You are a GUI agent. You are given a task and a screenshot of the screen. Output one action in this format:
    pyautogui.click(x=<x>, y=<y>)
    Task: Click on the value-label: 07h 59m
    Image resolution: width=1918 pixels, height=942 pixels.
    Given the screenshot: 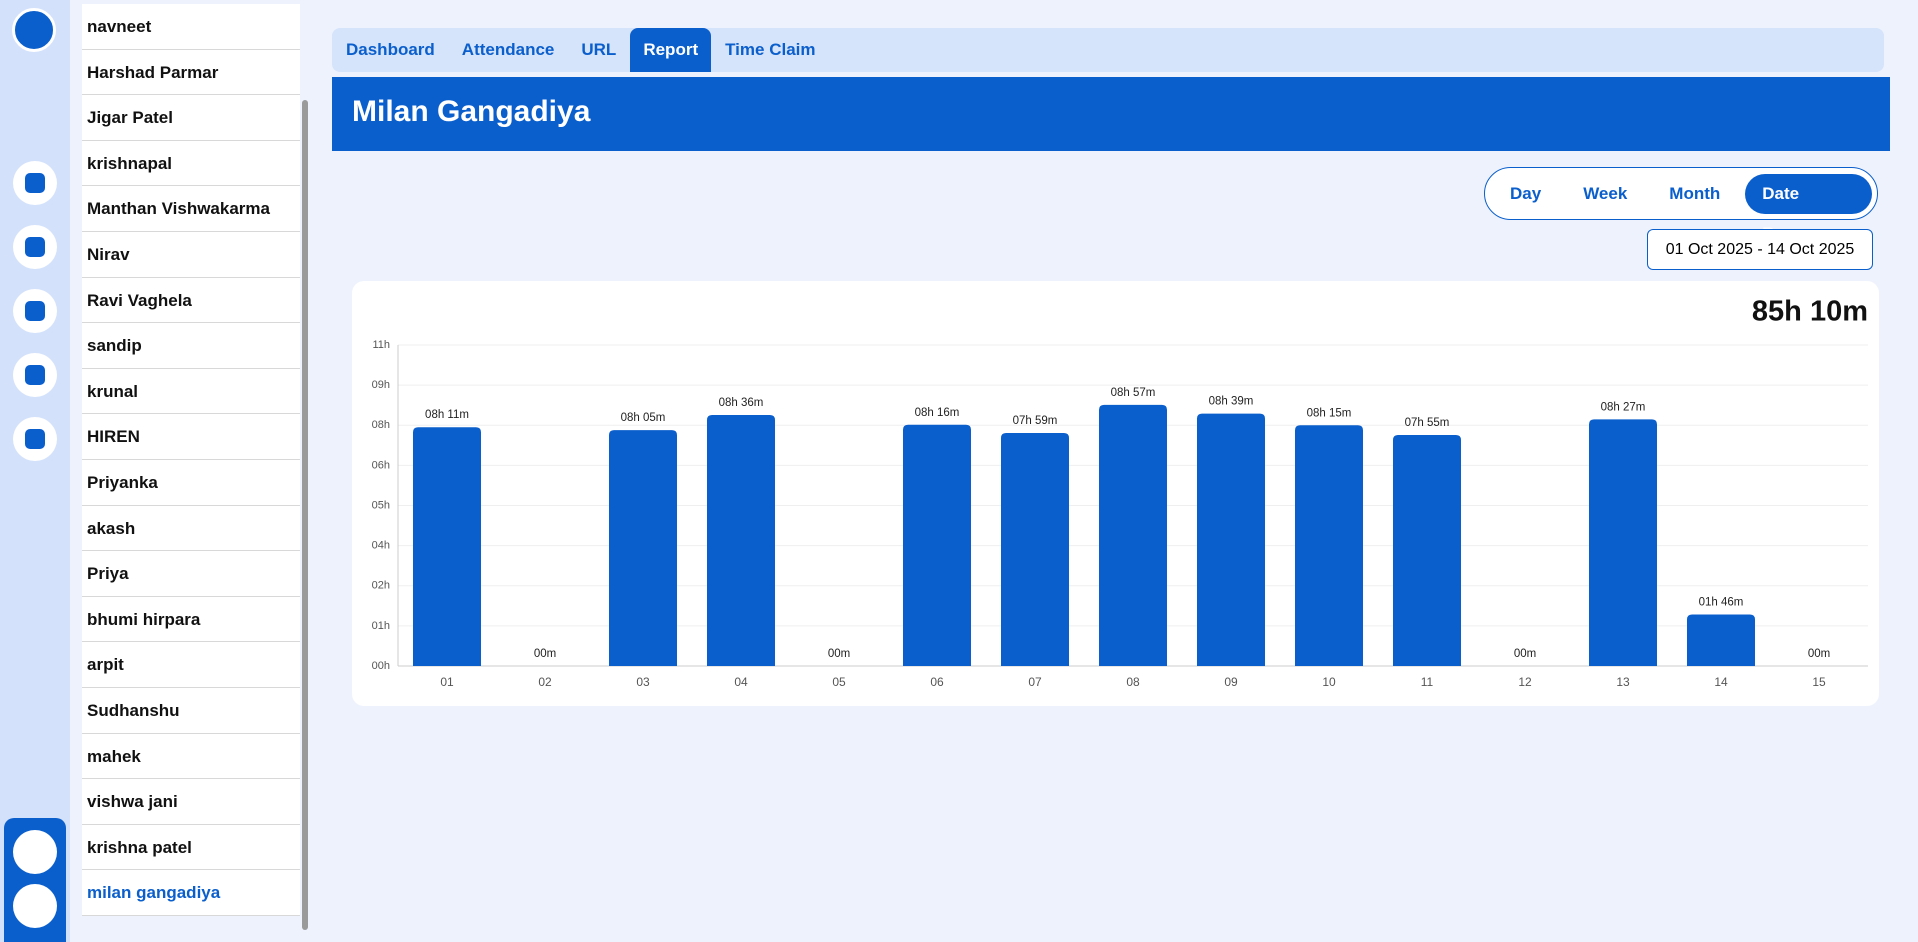 What is the action you would take?
    pyautogui.click(x=1035, y=421)
    